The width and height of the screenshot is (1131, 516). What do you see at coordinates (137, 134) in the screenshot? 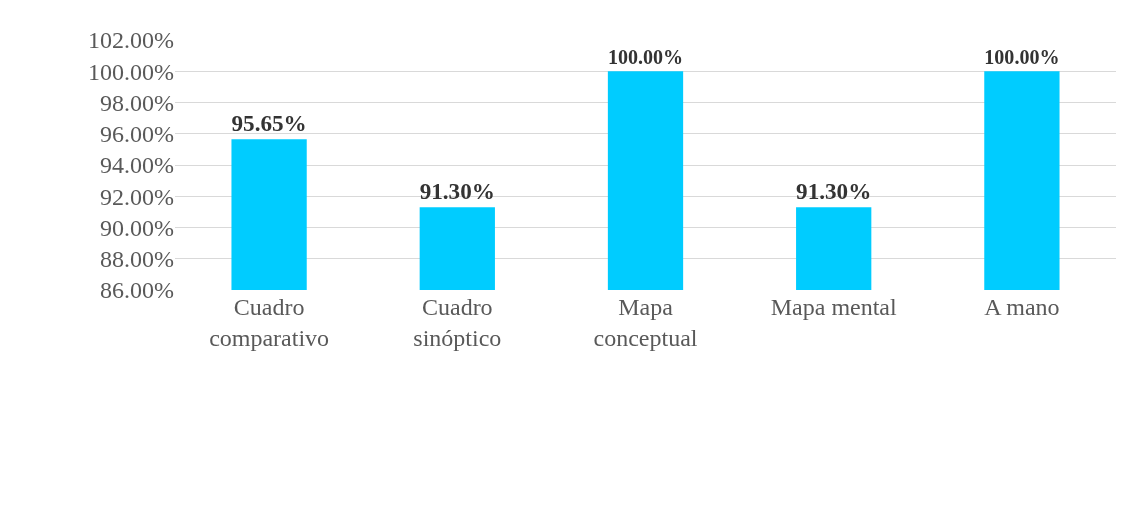
I see `y-tick-label: 96.00%` at bounding box center [137, 134].